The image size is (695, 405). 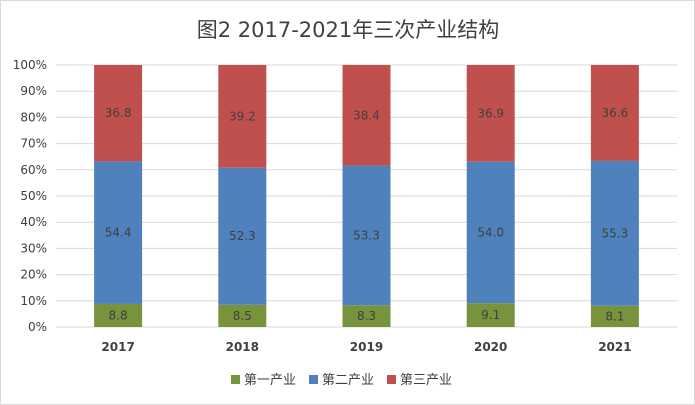 I want to click on bar-stack-2021: 8.1 55.3 36.6, so click(x=614, y=196).